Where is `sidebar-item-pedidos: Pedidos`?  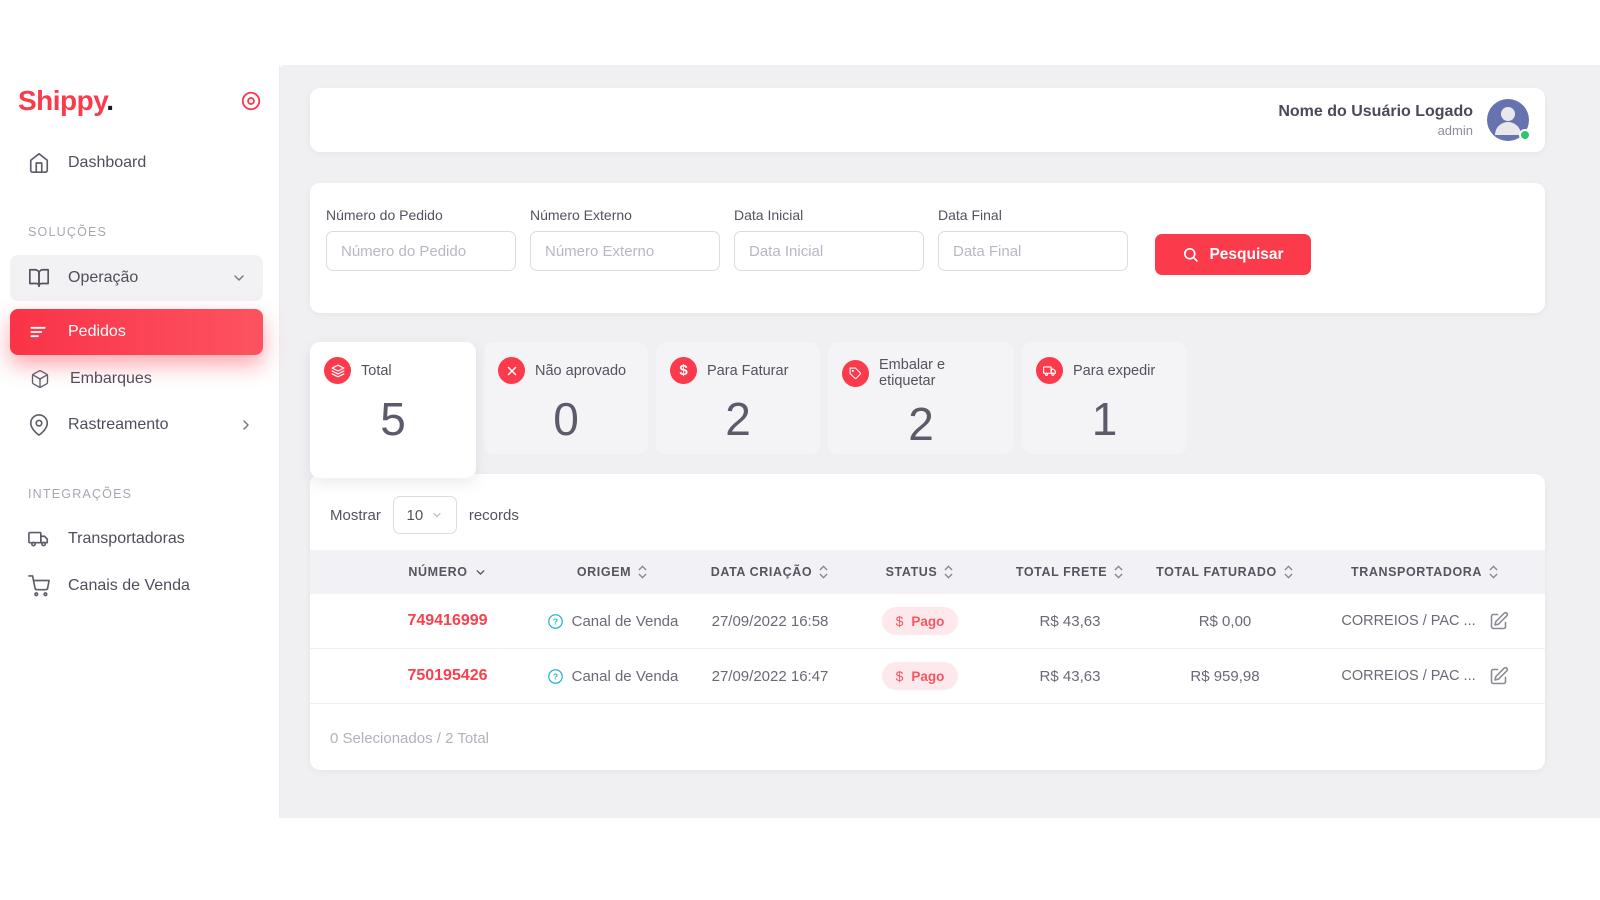 sidebar-item-pedidos: Pedidos is located at coordinates (136, 332).